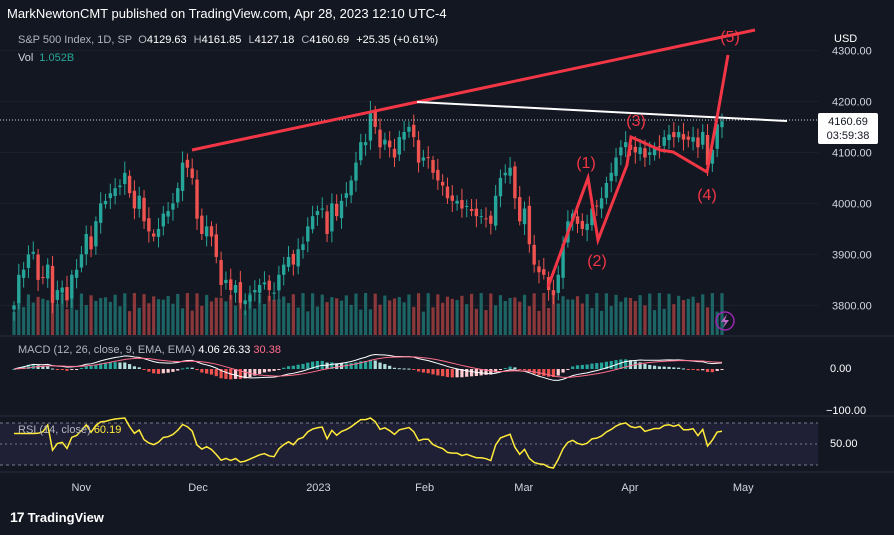 This screenshot has width=894, height=535. I want to click on horizontal-trendline, so click(602, 111).